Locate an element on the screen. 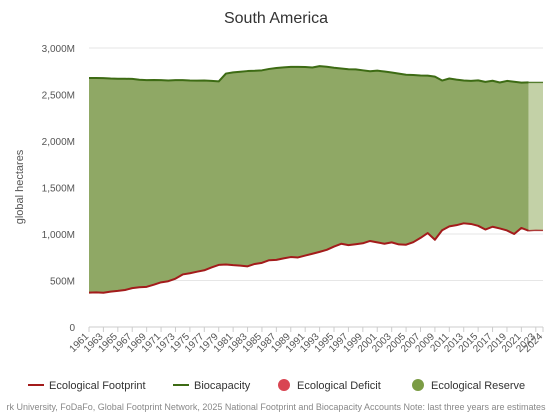 The width and height of the screenshot is (553, 415). y-tick-label: 1,500M is located at coordinates (58, 189).